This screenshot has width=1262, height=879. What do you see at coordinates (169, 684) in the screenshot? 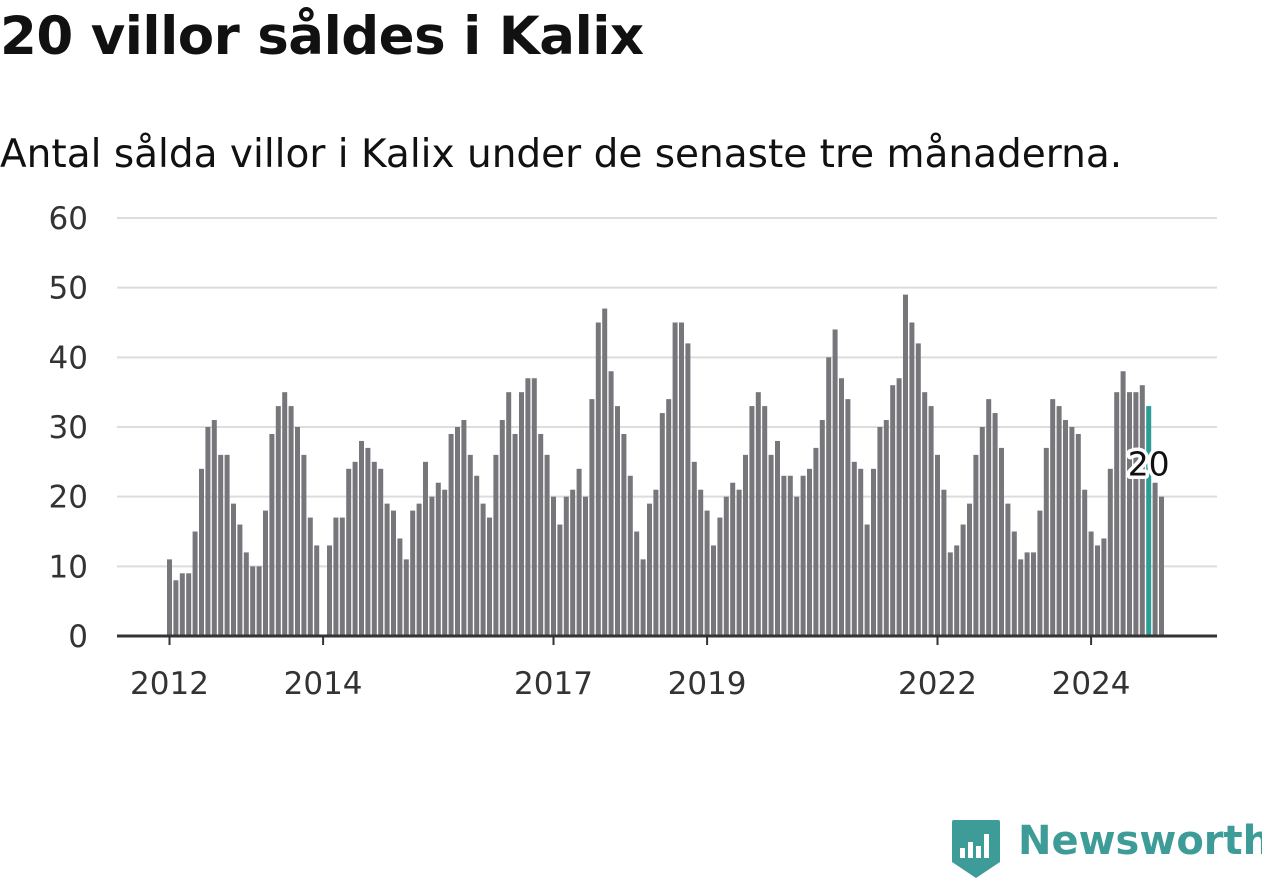
I see `x-tick-label: 2012` at bounding box center [169, 684].